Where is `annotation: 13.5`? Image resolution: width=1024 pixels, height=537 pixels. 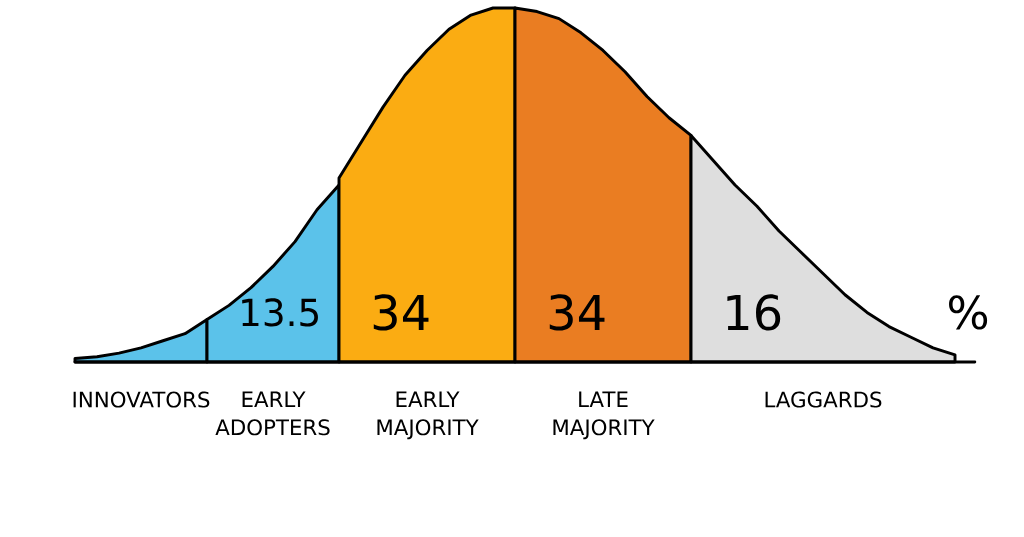
annotation: 13.5 is located at coordinates (280, 312).